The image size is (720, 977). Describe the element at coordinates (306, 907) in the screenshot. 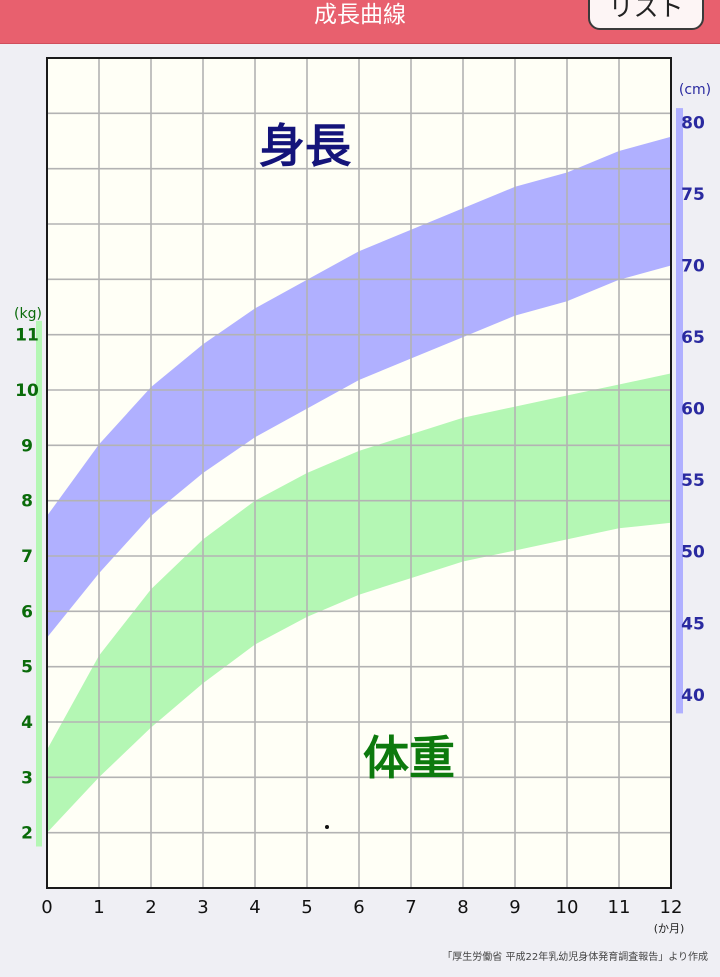

I see `x-tick-label: 5` at that location.